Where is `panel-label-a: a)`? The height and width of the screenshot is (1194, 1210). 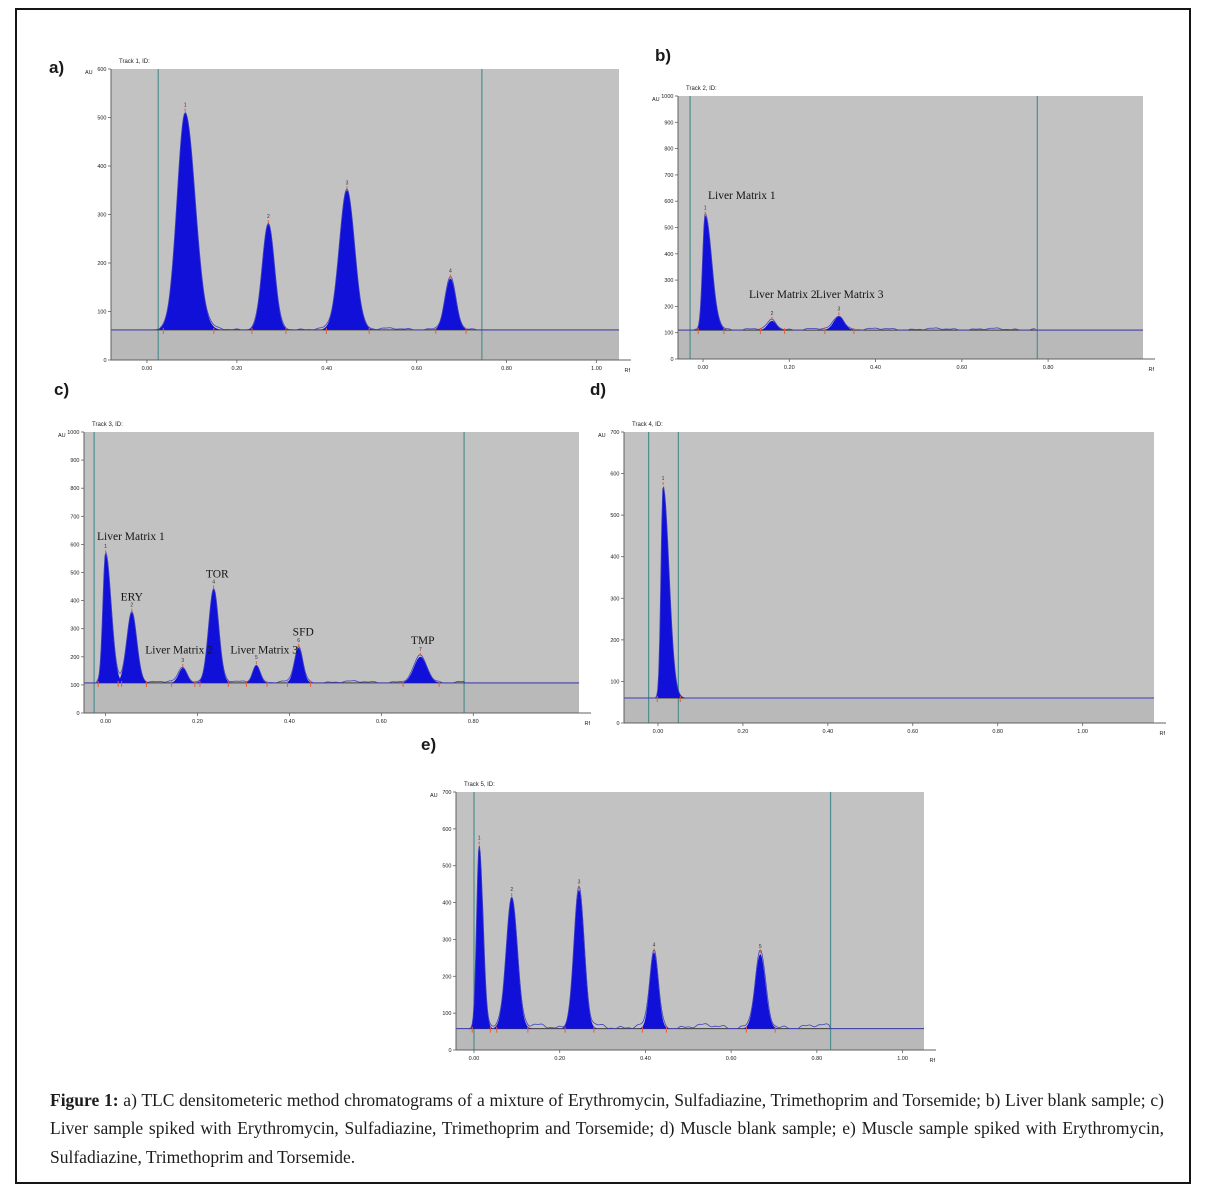 panel-label-a: a) is located at coordinates (57, 67).